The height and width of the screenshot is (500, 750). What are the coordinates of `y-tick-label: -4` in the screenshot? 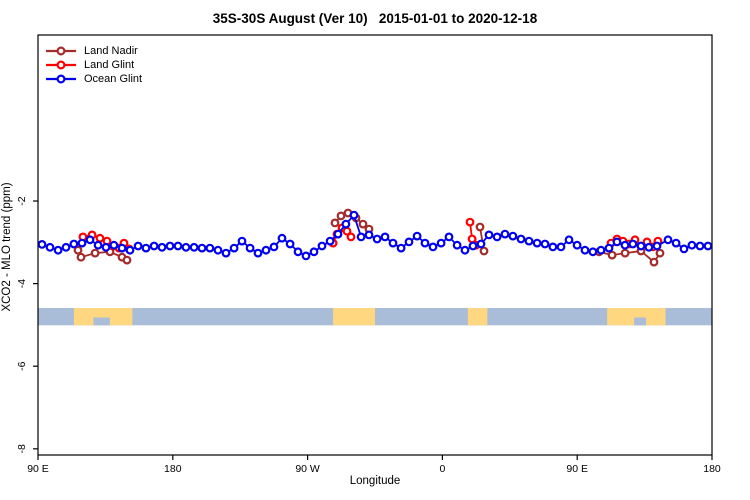 It's located at (22, 283).